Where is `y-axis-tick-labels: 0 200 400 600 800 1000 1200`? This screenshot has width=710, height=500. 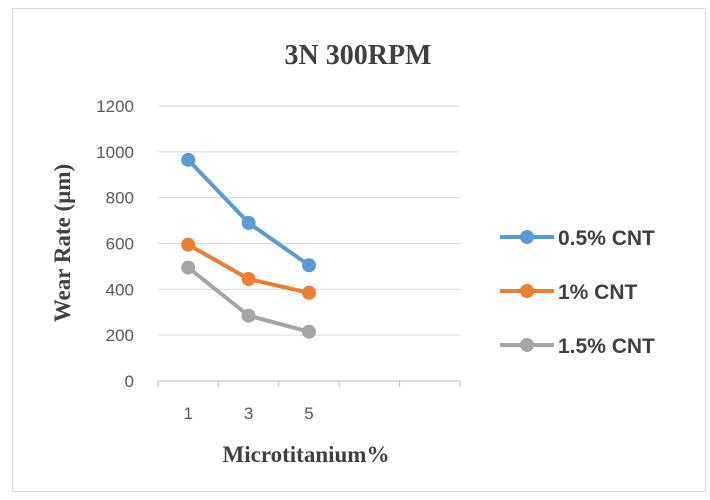
y-axis-tick-labels: 0 200 400 600 800 1000 1200 is located at coordinates (115, 244).